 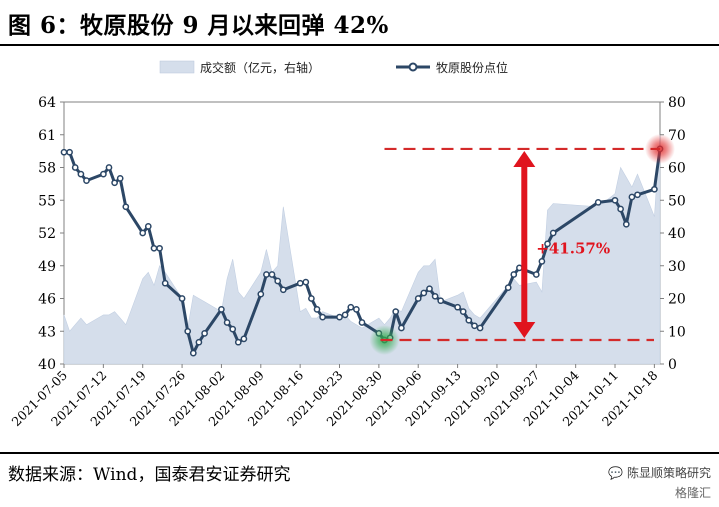 I want to click on legend-swatch-volume, so click(x=177, y=67).